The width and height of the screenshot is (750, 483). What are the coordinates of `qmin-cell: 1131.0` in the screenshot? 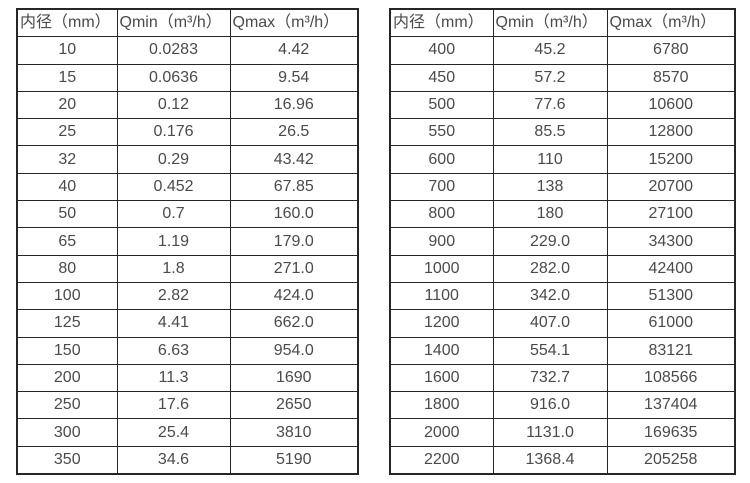 It's located at (550, 432).